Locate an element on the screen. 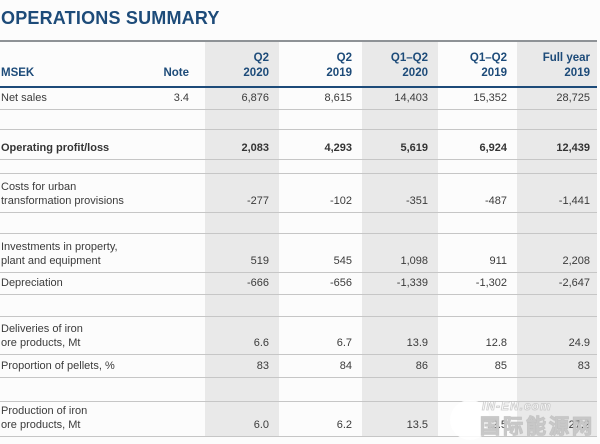  value-full-year-2019: -1,441 is located at coordinates (574, 201).